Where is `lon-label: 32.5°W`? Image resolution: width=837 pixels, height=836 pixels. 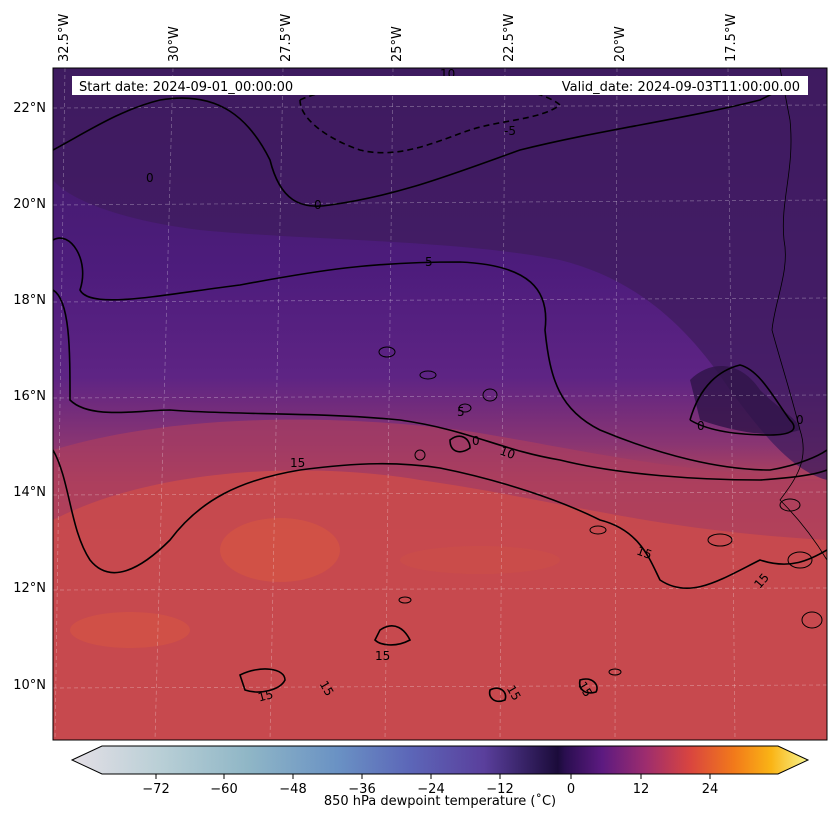
lon-label: 32.5°W is located at coordinates (64, 38).